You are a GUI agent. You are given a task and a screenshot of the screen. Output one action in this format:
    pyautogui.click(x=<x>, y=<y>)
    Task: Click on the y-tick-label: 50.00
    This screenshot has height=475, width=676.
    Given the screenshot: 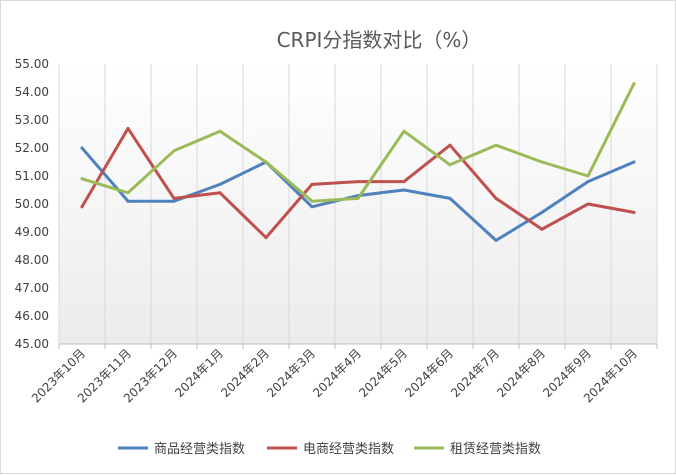 What is the action you would take?
    pyautogui.click(x=32, y=204)
    